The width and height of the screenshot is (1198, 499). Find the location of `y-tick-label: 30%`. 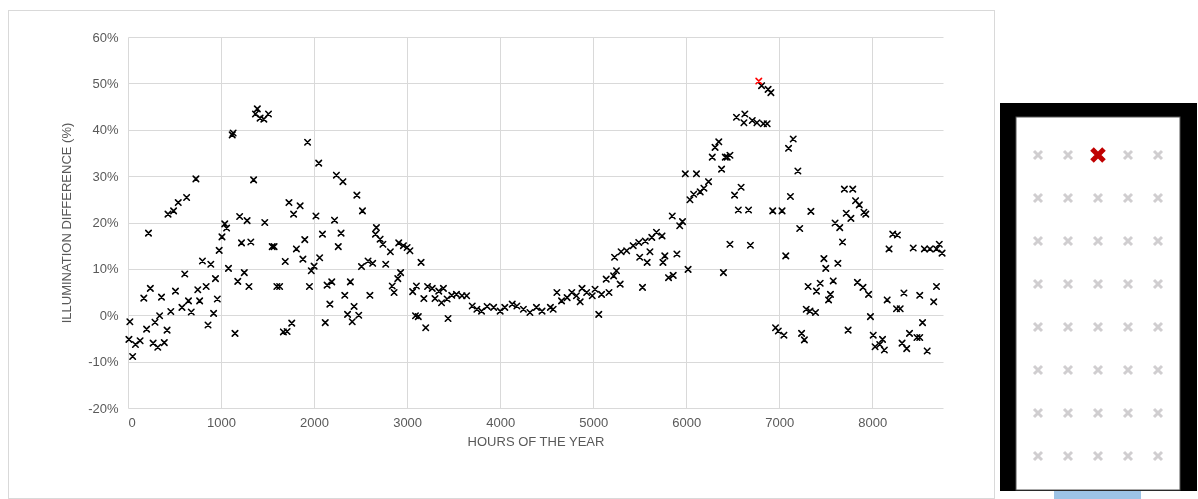

y-tick-label: 30% is located at coordinates (105, 176).